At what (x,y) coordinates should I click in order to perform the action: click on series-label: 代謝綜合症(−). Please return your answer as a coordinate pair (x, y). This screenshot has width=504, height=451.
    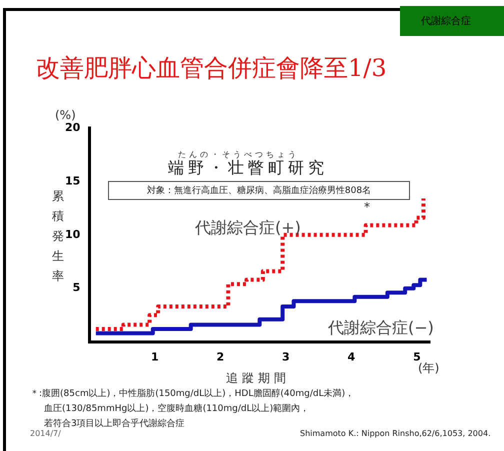
    Looking at the image, I should click on (381, 327).